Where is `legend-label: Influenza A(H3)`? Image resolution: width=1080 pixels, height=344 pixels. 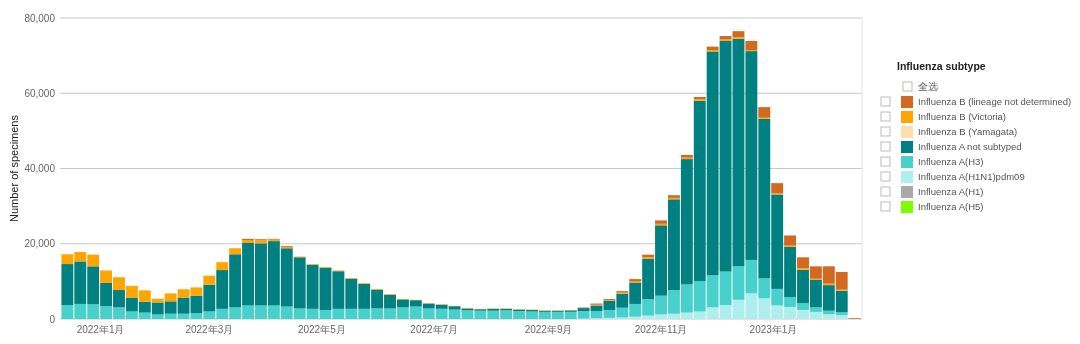 legend-label: Influenza A(H3) is located at coordinates (951, 161).